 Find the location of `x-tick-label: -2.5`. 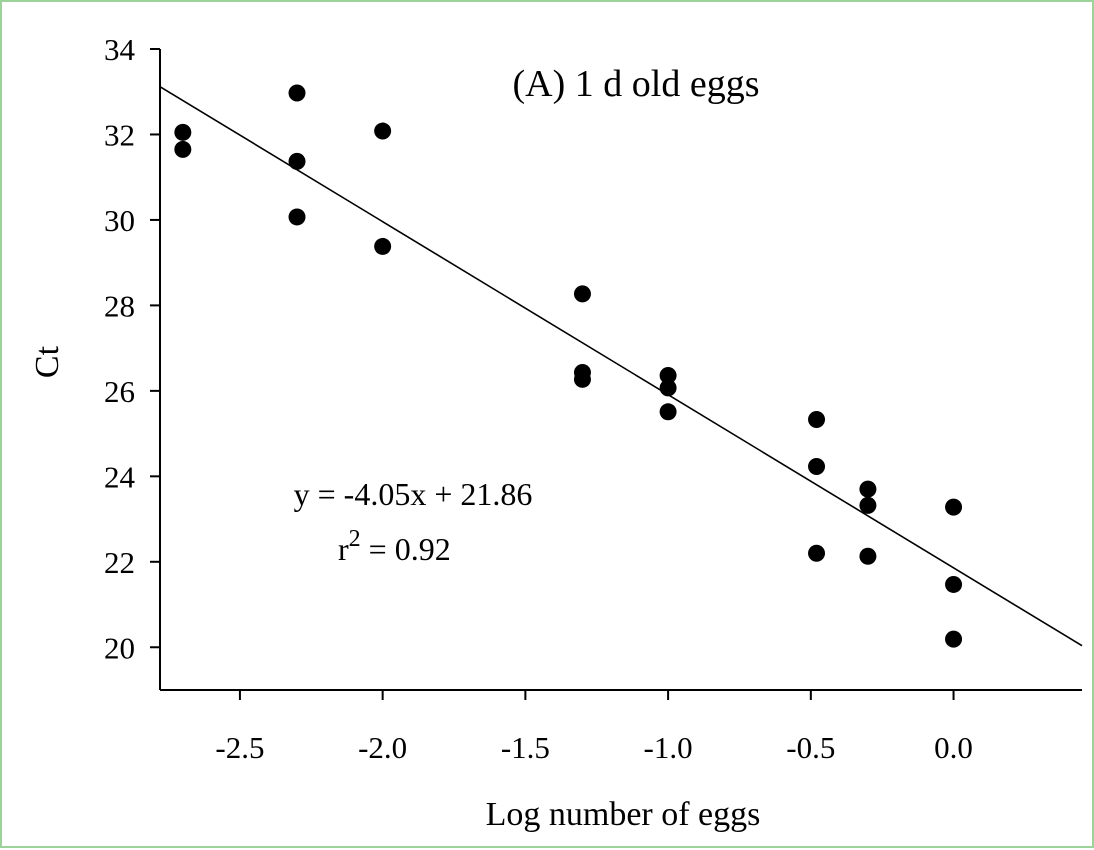

x-tick-label: -2.5 is located at coordinates (239, 747).